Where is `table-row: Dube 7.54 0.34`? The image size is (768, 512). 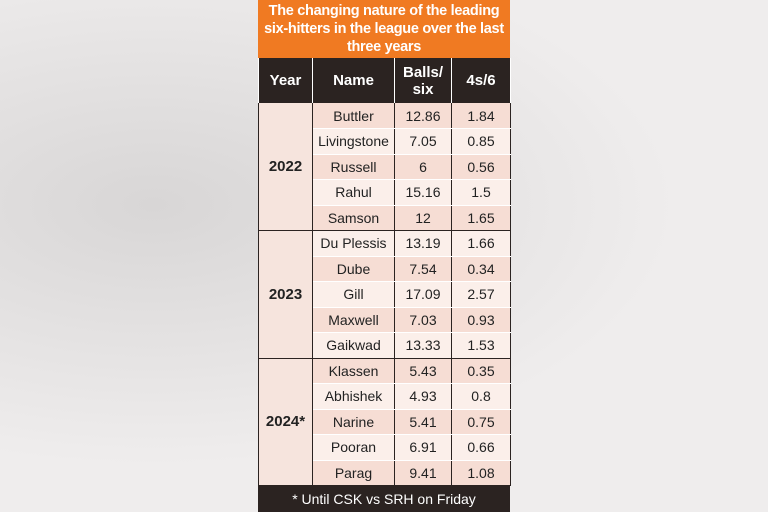 table-row: Dube 7.54 0.34 is located at coordinates (385, 269).